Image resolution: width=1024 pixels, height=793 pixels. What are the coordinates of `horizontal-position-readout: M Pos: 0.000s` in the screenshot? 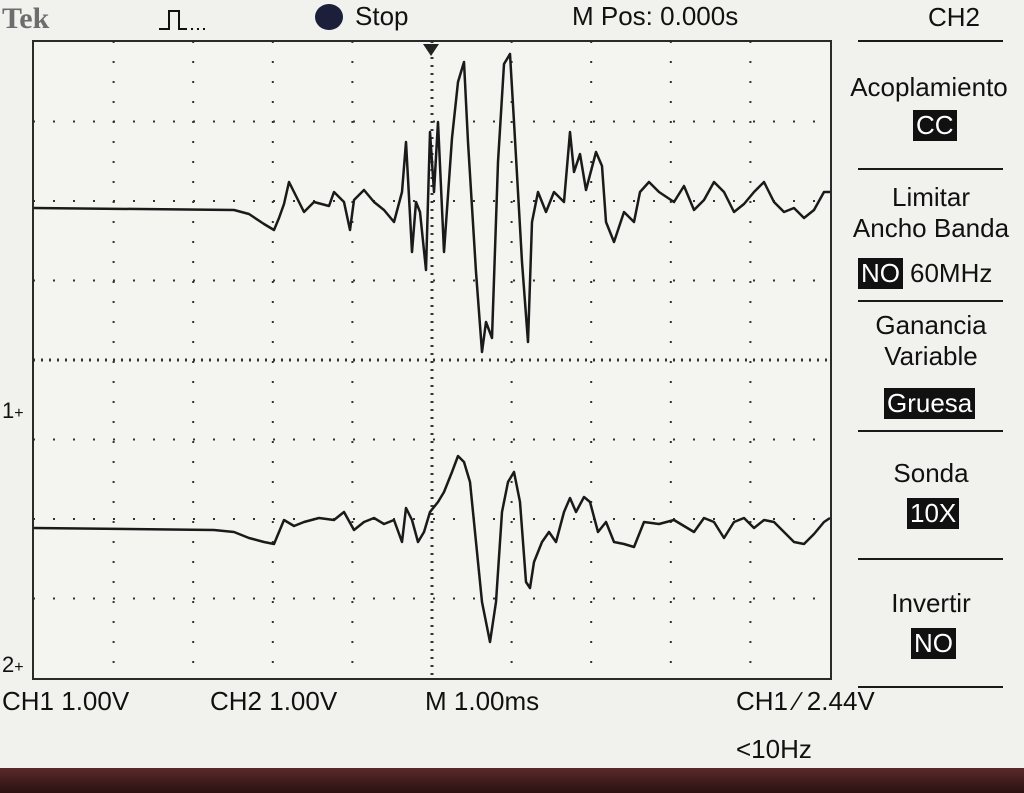 It's located at (655, 16).